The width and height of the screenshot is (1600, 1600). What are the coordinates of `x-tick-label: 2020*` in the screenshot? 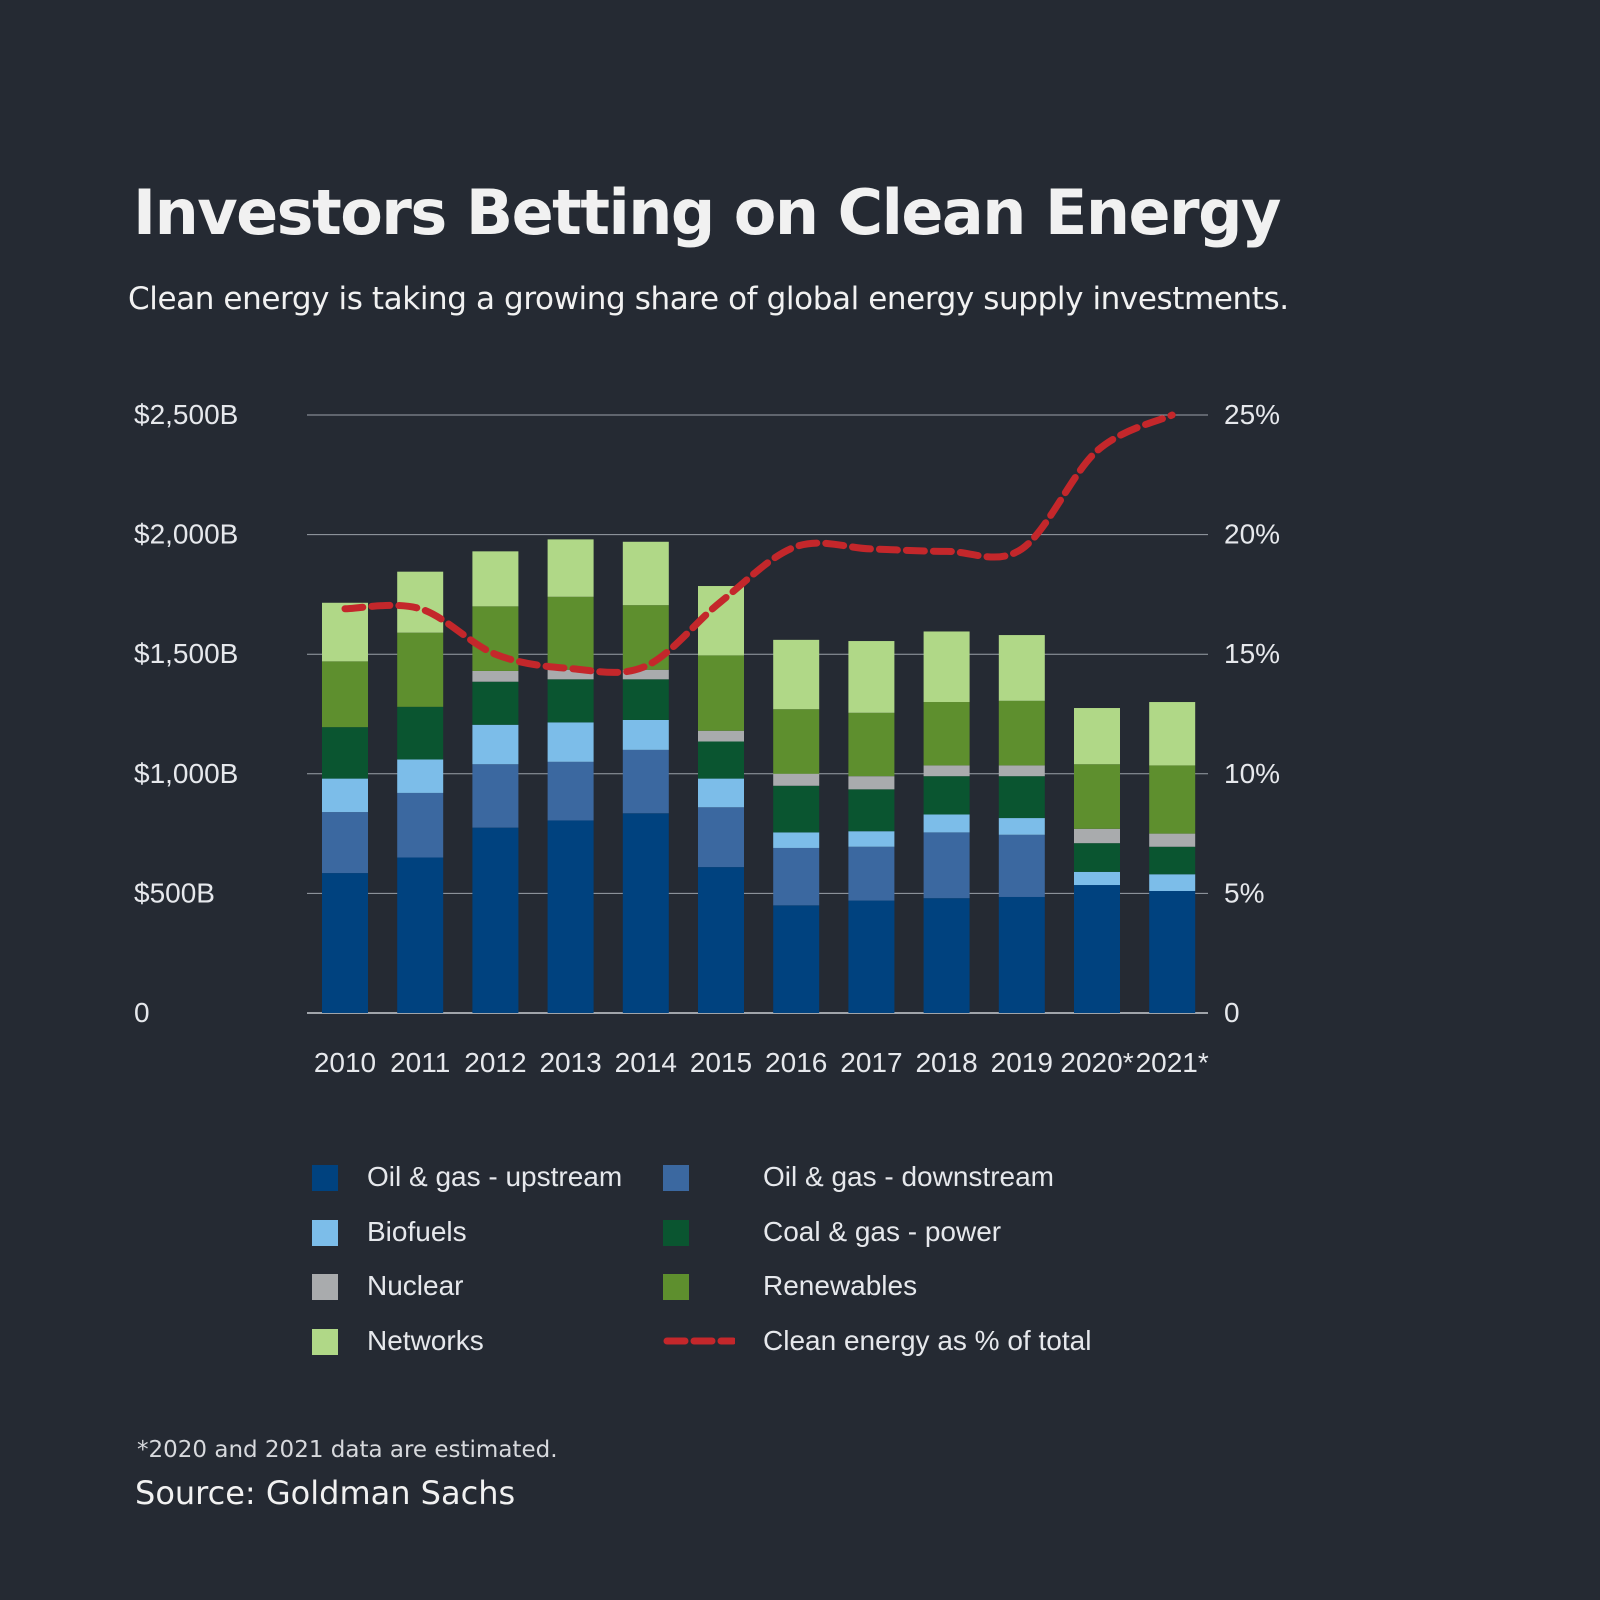 It's located at (1096, 1062).